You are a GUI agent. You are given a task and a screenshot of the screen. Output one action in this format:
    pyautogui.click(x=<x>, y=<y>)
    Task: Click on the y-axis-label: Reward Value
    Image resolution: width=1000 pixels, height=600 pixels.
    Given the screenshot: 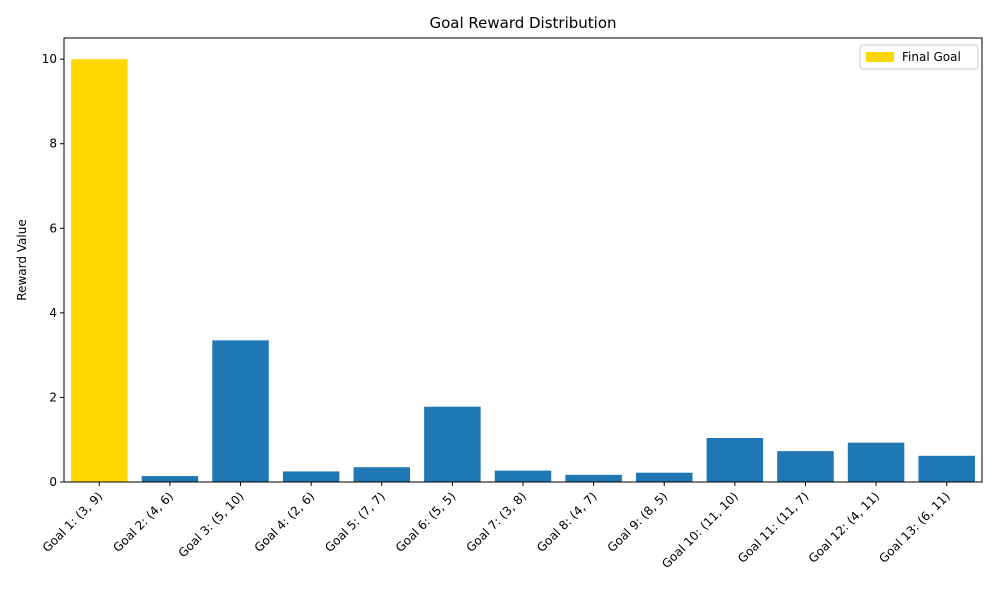 What is the action you would take?
    pyautogui.click(x=22, y=259)
    